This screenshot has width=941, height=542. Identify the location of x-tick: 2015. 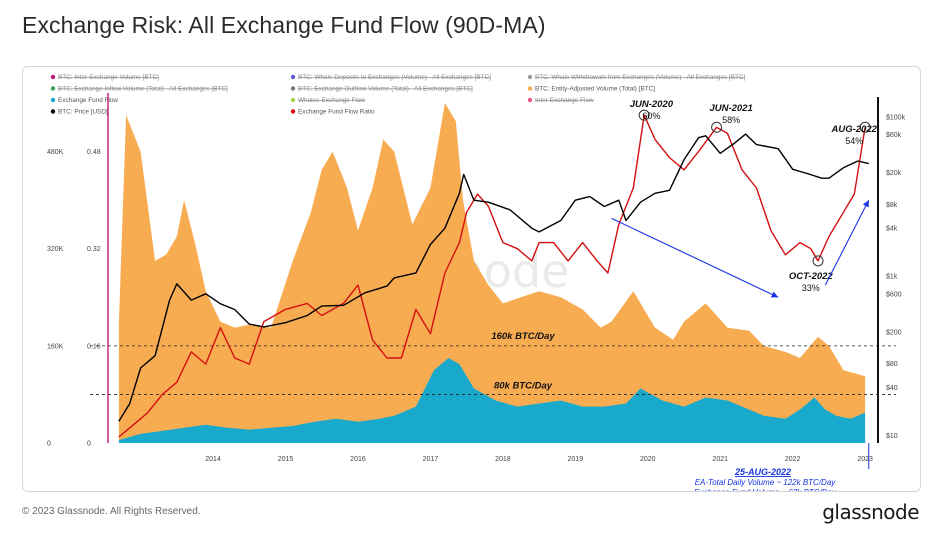
(286, 459).